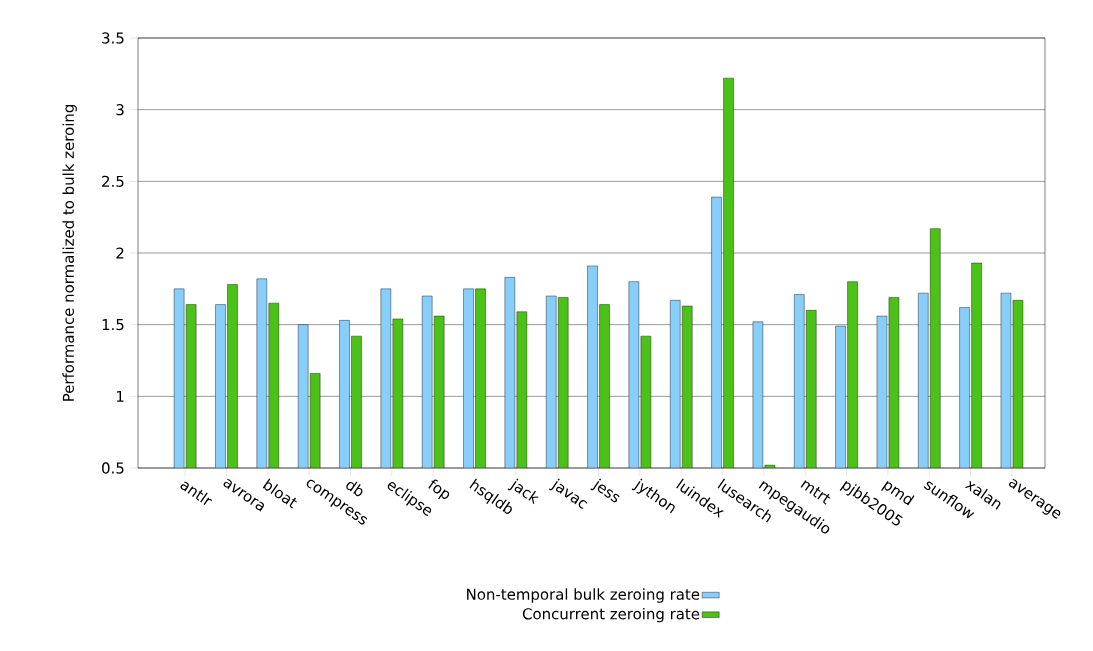 The height and width of the screenshot is (651, 1093). What do you see at coordinates (113, 468) in the screenshot?
I see `y-tick-label: 0.5` at bounding box center [113, 468].